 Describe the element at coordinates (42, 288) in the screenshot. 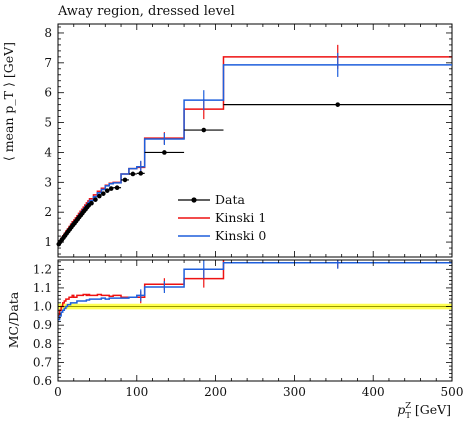

I see `ratio-y-tick-label: 1.1` at that location.